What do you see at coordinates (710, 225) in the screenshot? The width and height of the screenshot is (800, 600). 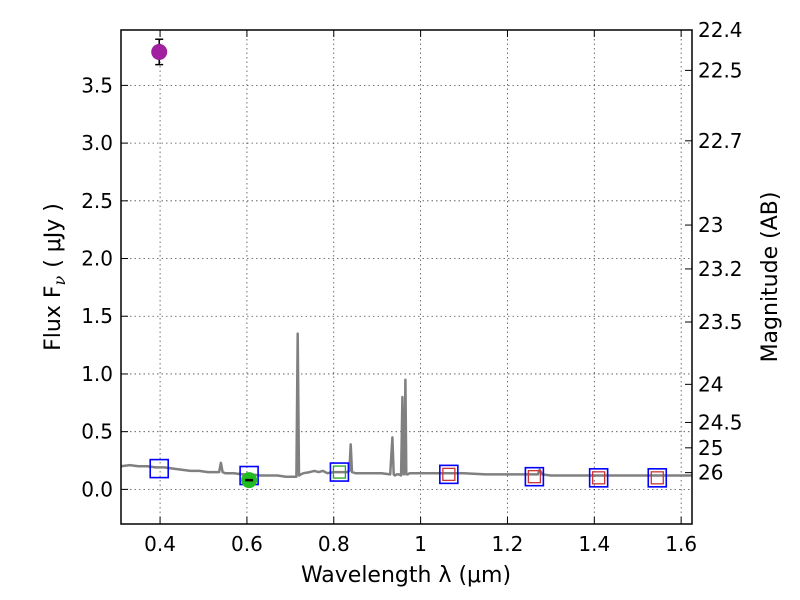 I see `right-tick-label: 23` at bounding box center [710, 225].